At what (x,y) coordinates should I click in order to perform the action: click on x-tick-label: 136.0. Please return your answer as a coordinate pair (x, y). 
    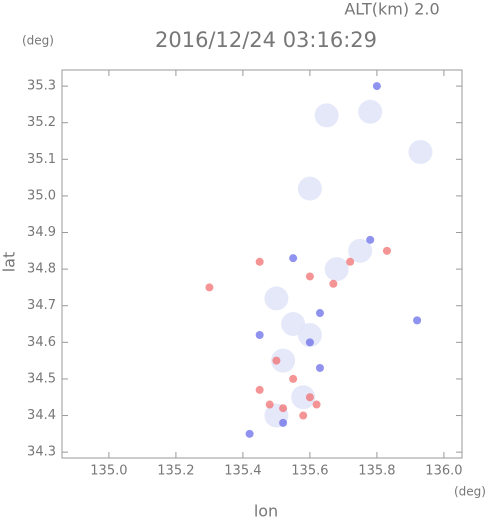
    Looking at the image, I should click on (443, 471).